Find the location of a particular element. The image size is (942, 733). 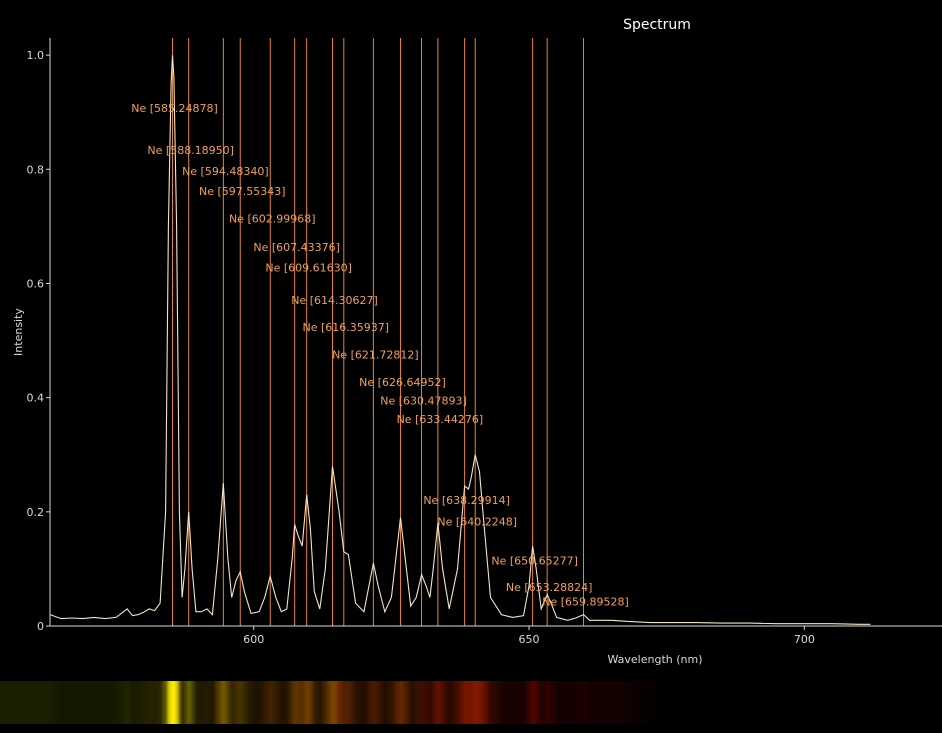

x-tick-label-1: 650 is located at coordinates (529, 639).